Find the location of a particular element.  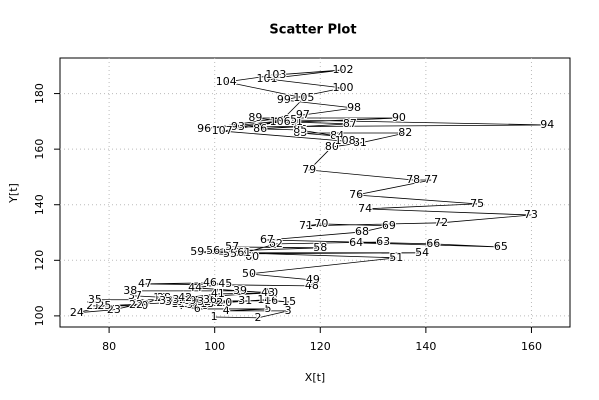

point-label: 60 is located at coordinates (252, 256).